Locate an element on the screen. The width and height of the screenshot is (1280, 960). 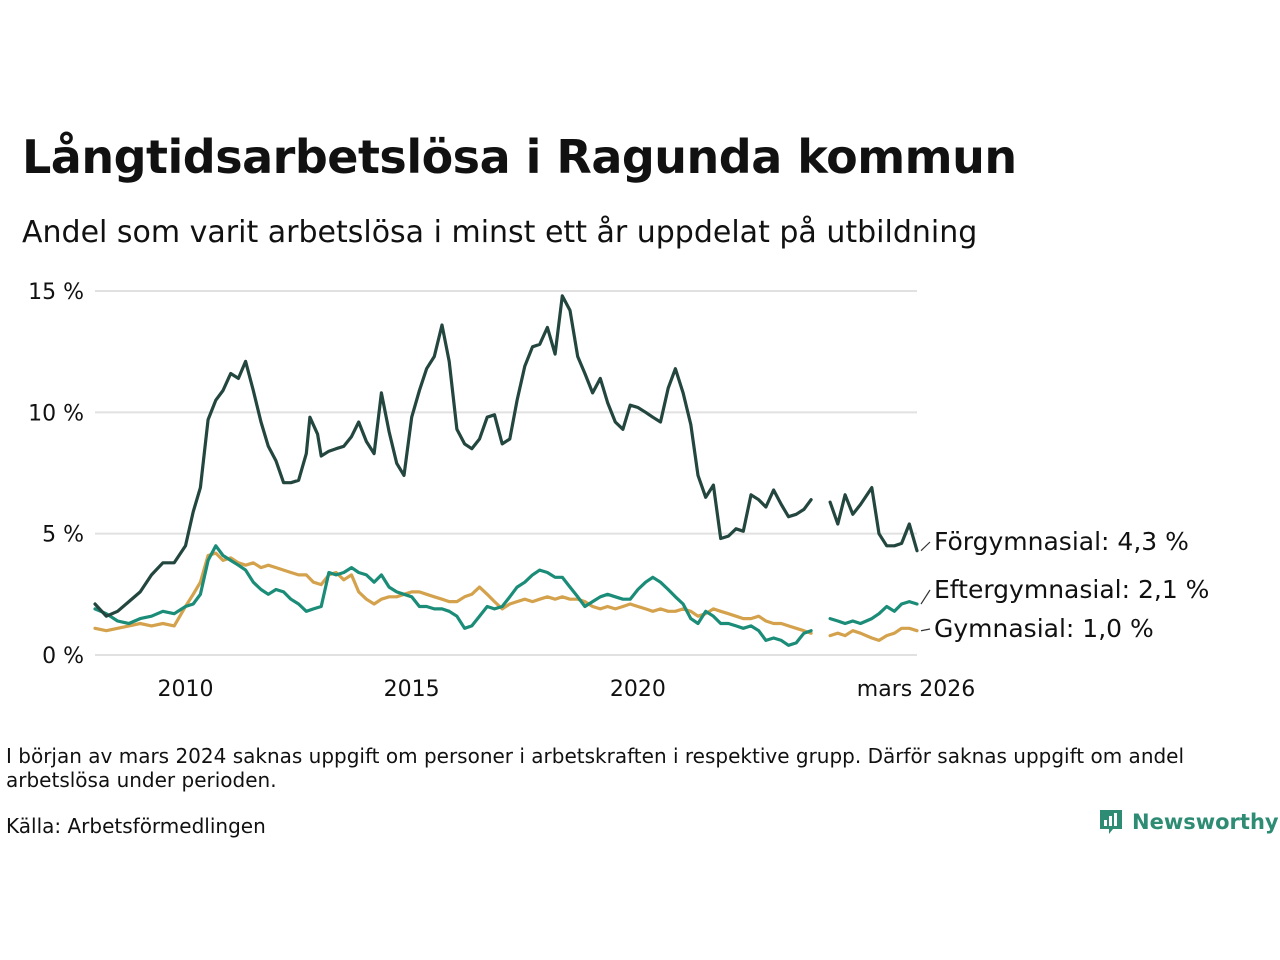
y-tick-label: 5 % is located at coordinates (63, 535).